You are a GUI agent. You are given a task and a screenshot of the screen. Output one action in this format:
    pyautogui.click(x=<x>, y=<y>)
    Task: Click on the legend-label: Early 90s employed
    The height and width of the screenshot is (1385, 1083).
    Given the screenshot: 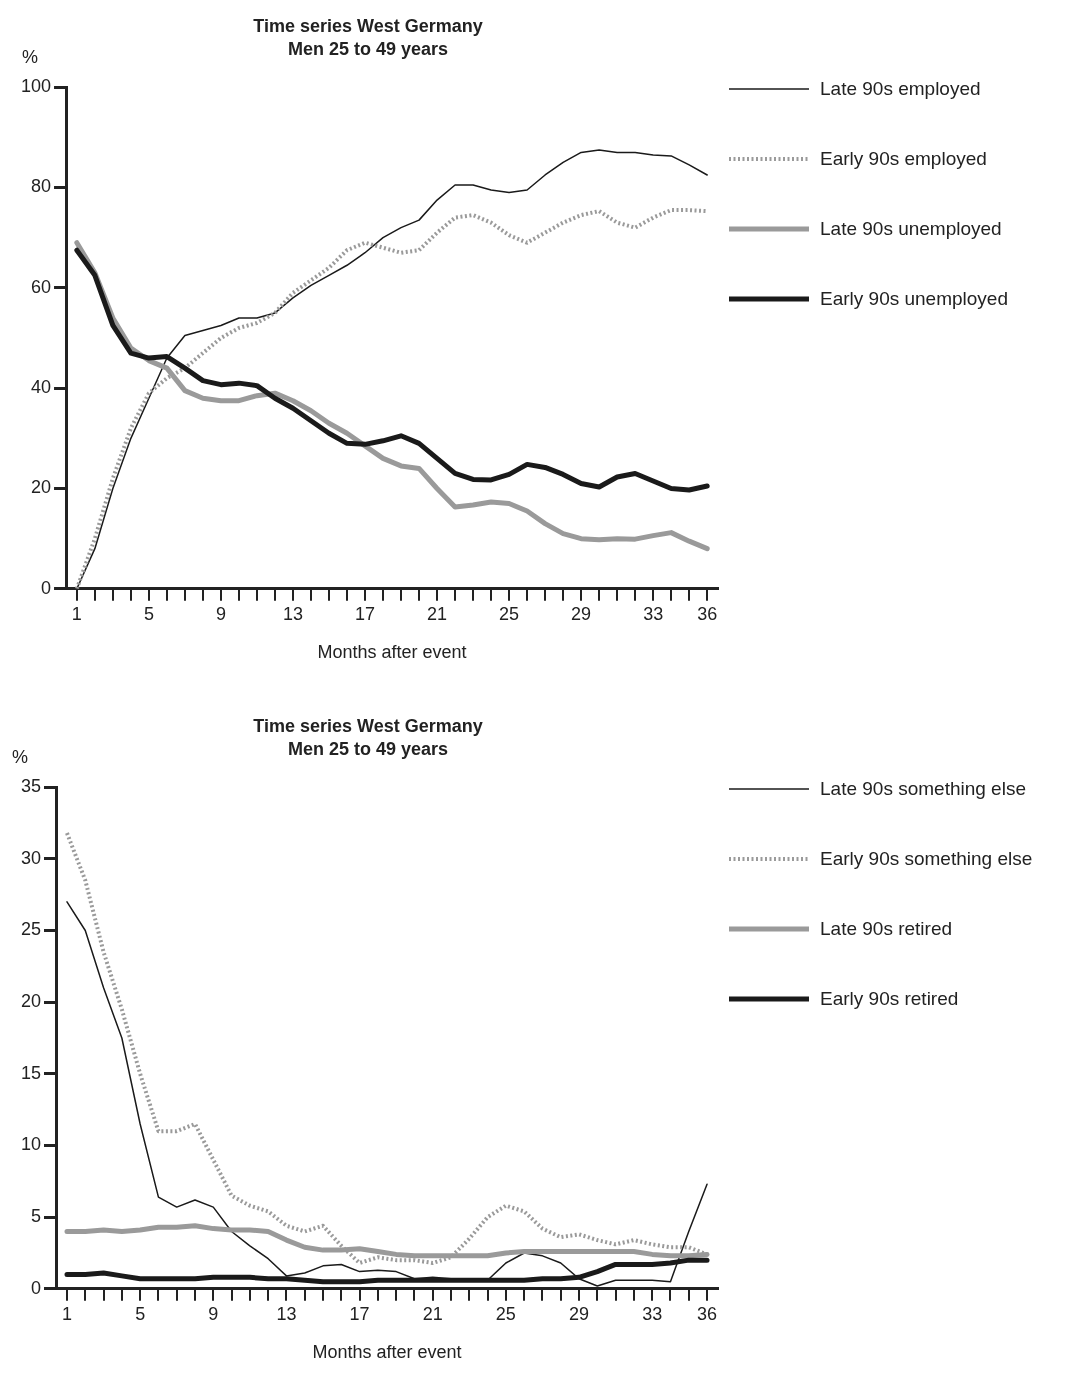 What is the action you would take?
    pyautogui.click(x=903, y=159)
    